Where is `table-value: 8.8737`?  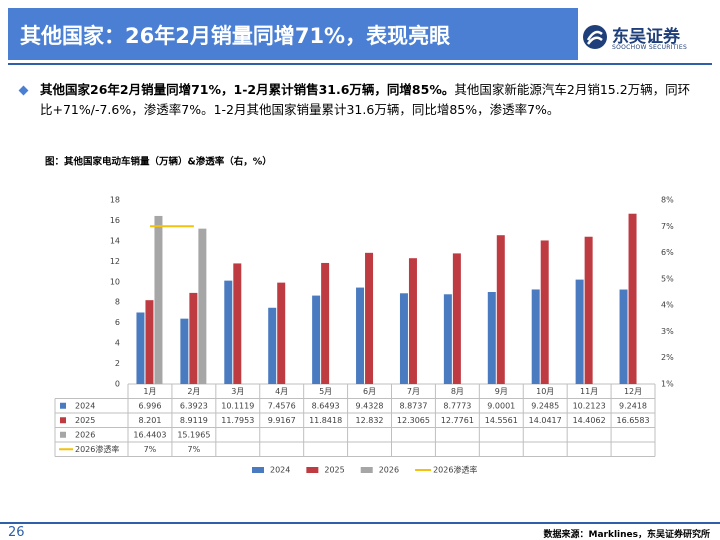
table-value: 8.8737 is located at coordinates (413, 405).